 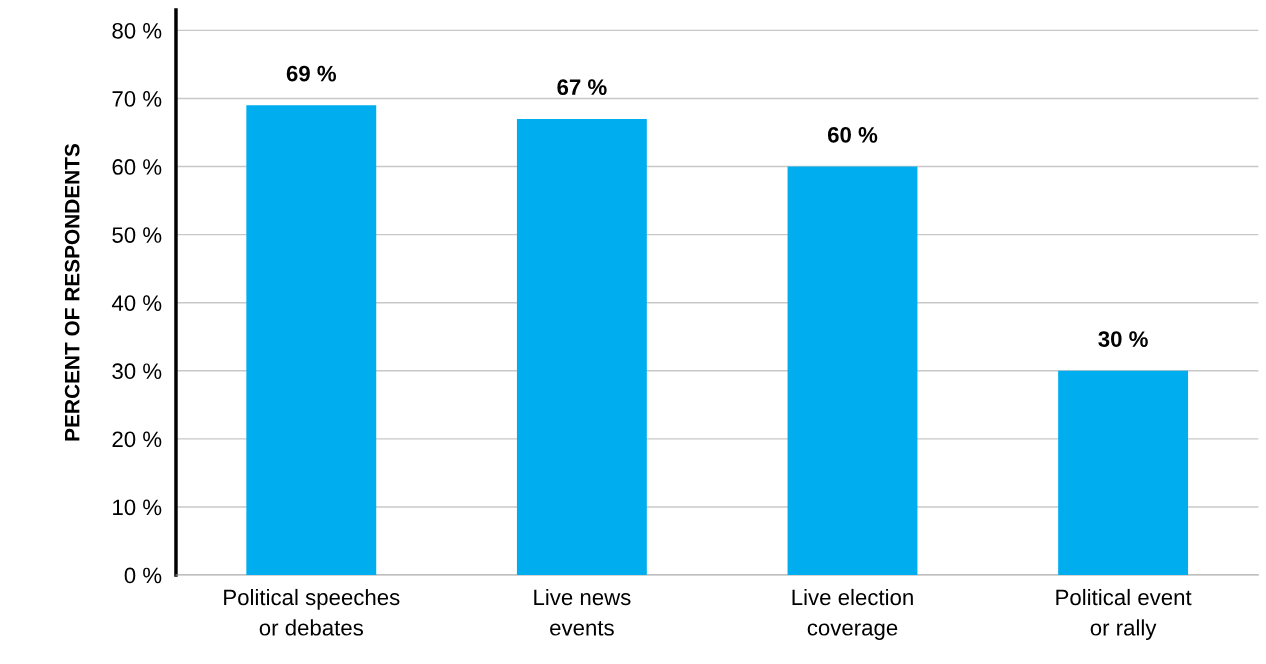 What do you see at coordinates (852, 134) in the screenshot?
I see `data-label: 60 %` at bounding box center [852, 134].